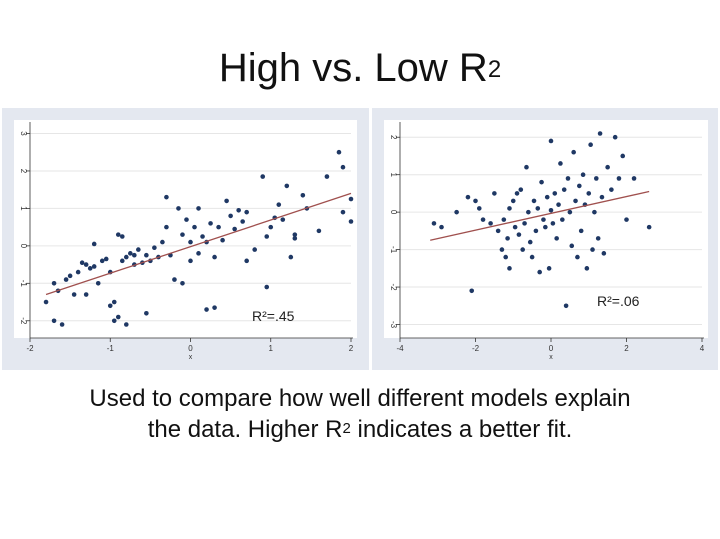 The width and height of the screenshot is (720, 539). I want to click on x-tick-label: 2, so click(351, 348).